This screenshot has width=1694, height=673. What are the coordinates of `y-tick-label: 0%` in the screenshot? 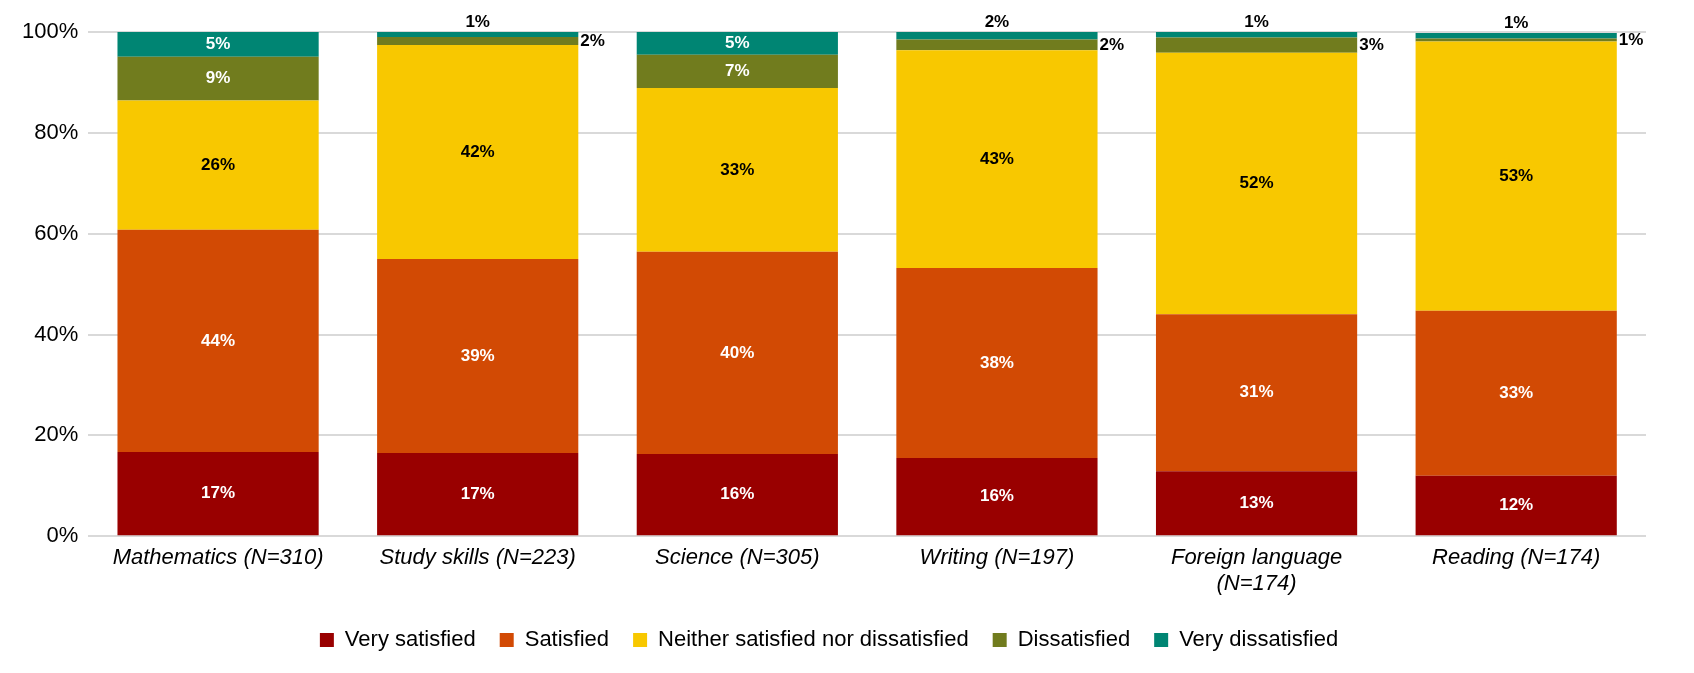 It's located at (62, 535).